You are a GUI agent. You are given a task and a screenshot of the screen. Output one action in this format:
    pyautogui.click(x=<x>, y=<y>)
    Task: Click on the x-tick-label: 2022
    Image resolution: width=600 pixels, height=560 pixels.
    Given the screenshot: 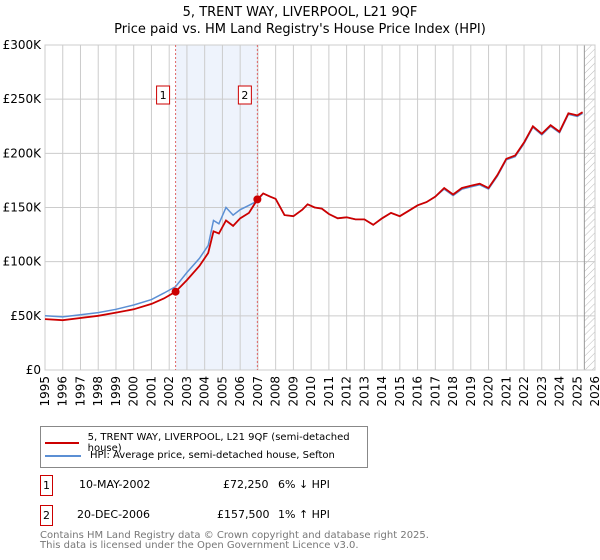 What is the action you would take?
    pyautogui.click(x=524, y=391)
    